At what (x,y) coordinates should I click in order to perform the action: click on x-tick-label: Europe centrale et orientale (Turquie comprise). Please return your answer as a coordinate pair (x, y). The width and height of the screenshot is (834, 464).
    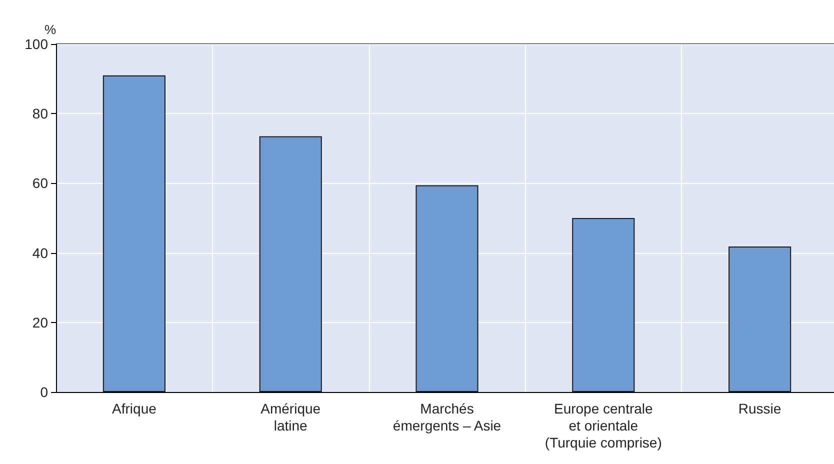
    Looking at the image, I should click on (603, 425).